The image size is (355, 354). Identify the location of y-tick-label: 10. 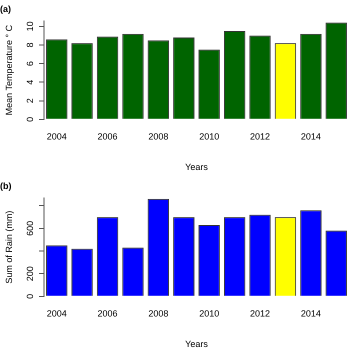
(29, 26).